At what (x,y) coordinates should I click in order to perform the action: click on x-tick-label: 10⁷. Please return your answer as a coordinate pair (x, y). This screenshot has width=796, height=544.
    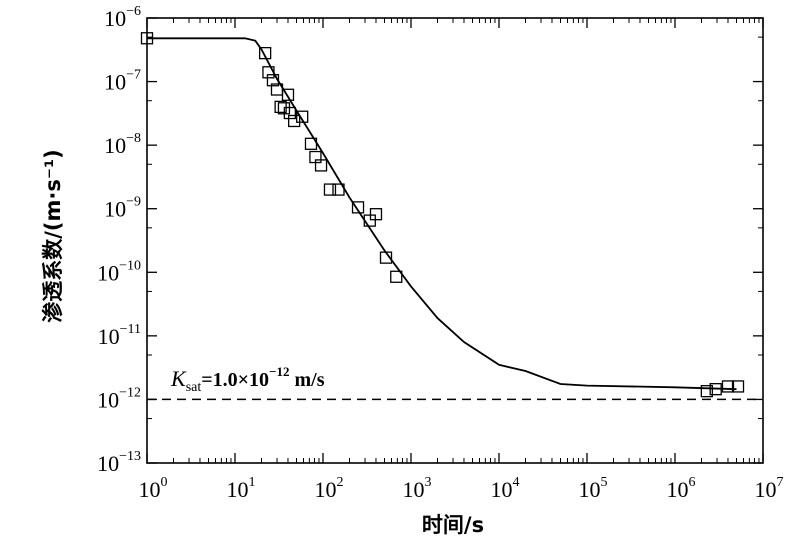
    Looking at the image, I should click on (769, 488).